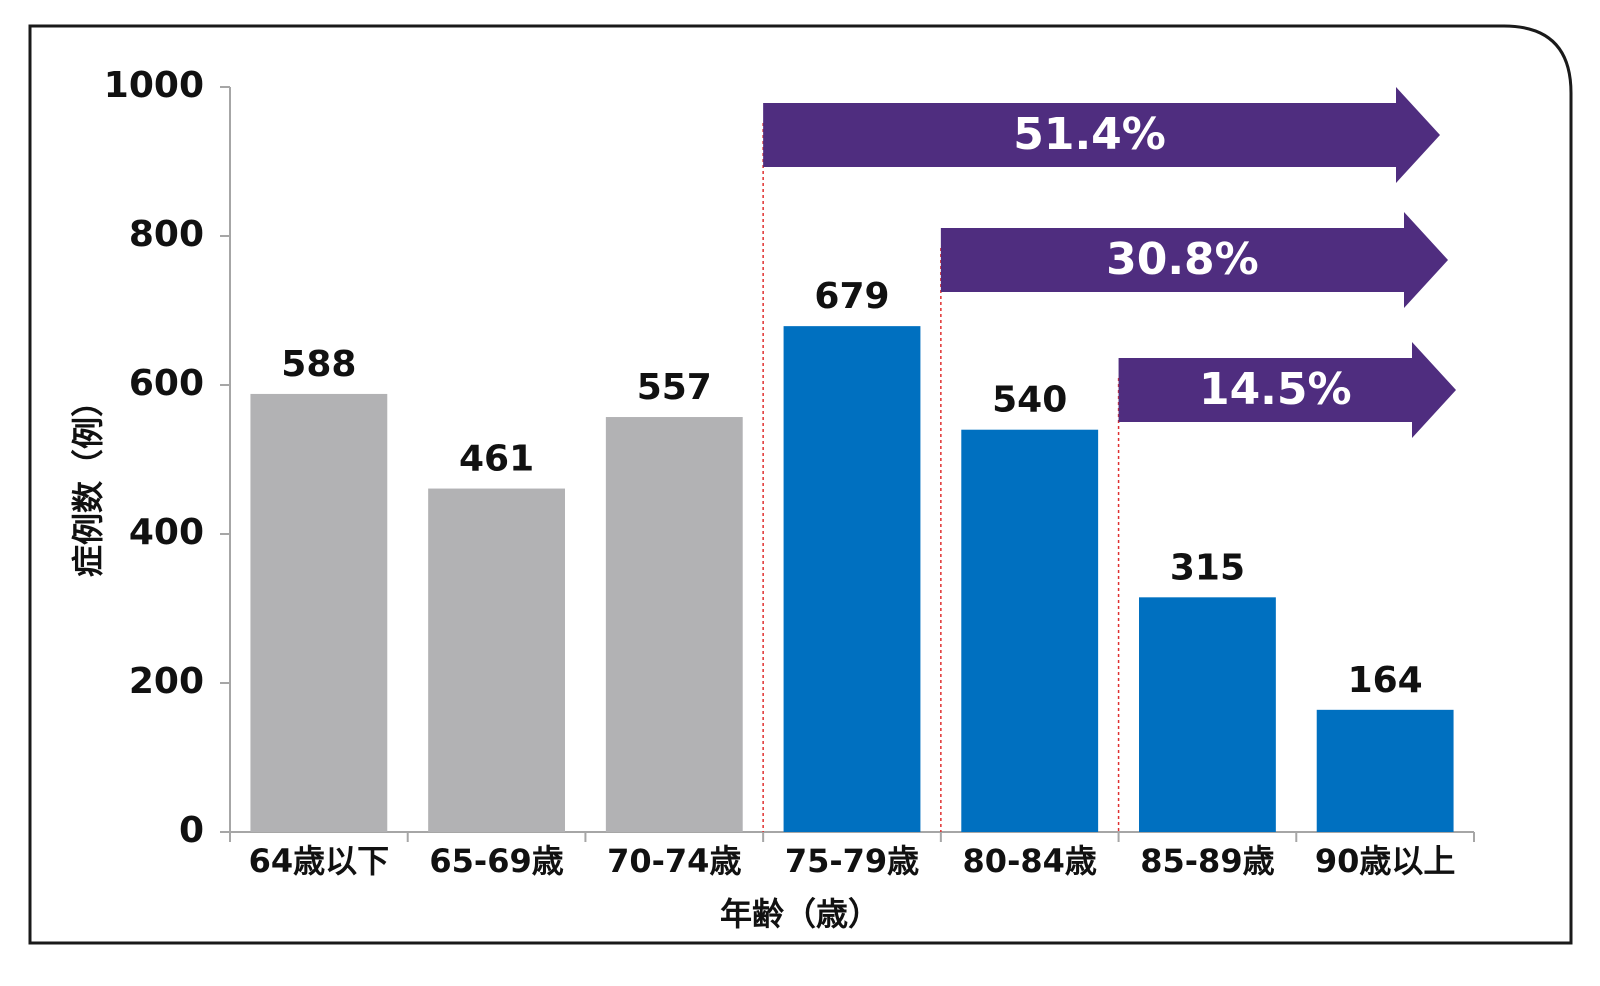 This screenshot has height=986, width=1600. I want to click on x-tick-label: 70-74歳, so click(674, 861).